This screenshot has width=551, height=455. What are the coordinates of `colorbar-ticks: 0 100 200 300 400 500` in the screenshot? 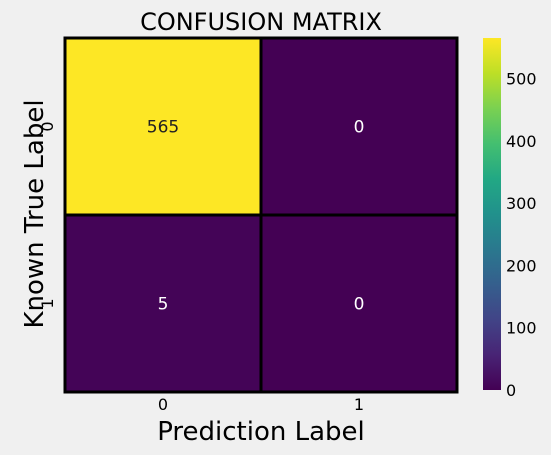 It's located at (521, 234).